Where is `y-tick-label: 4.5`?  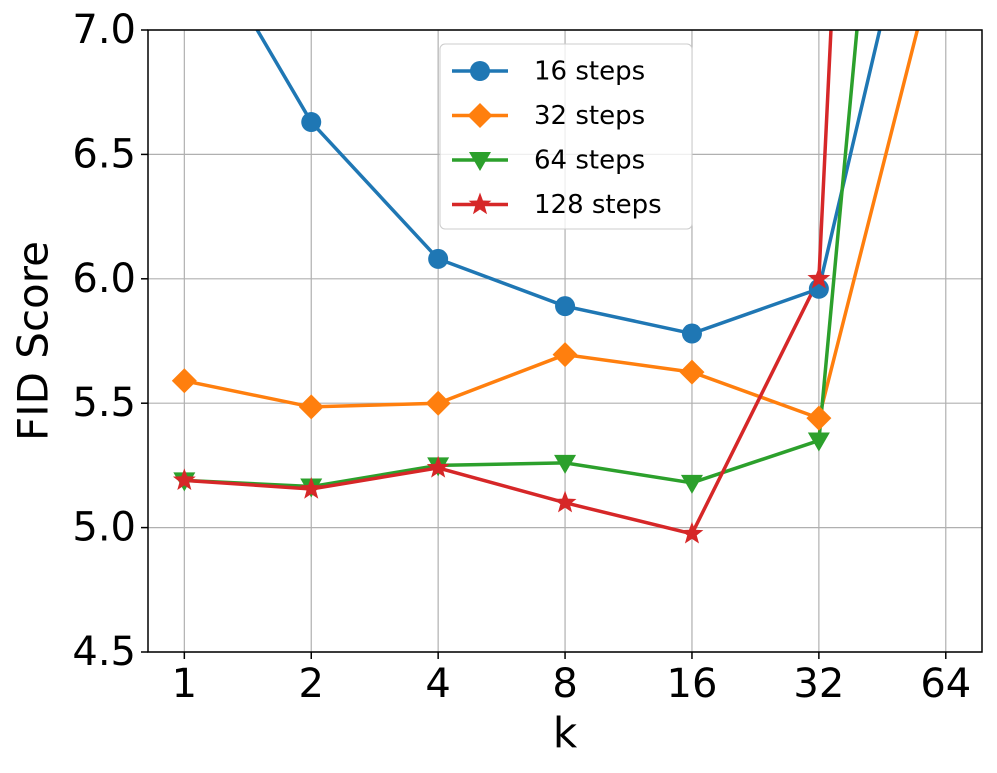 y-tick-label: 4.5 is located at coordinates (104, 652).